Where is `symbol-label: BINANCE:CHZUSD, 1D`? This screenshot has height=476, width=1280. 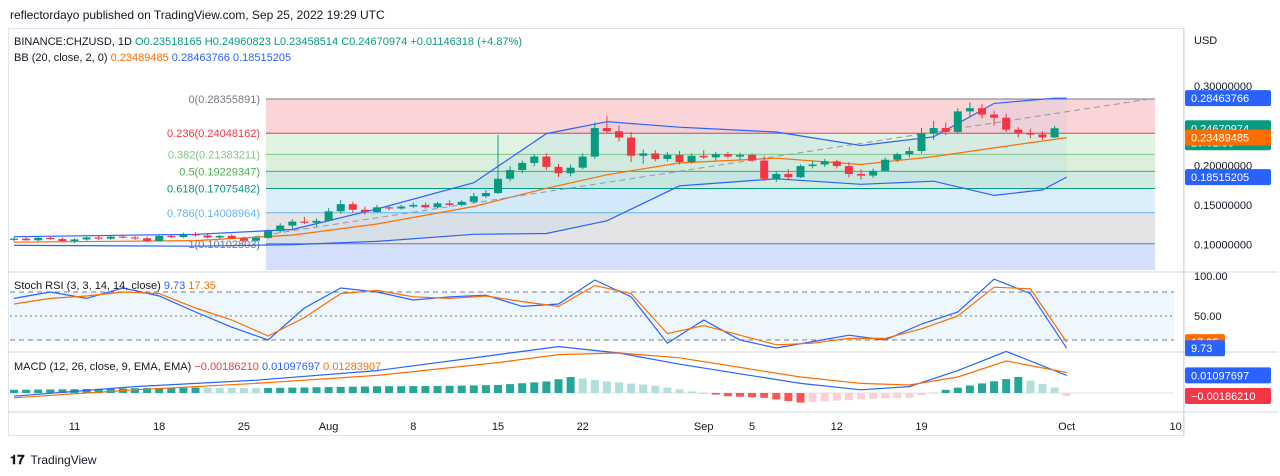
symbol-label: BINANCE:CHZUSD, 1D is located at coordinates (73, 42).